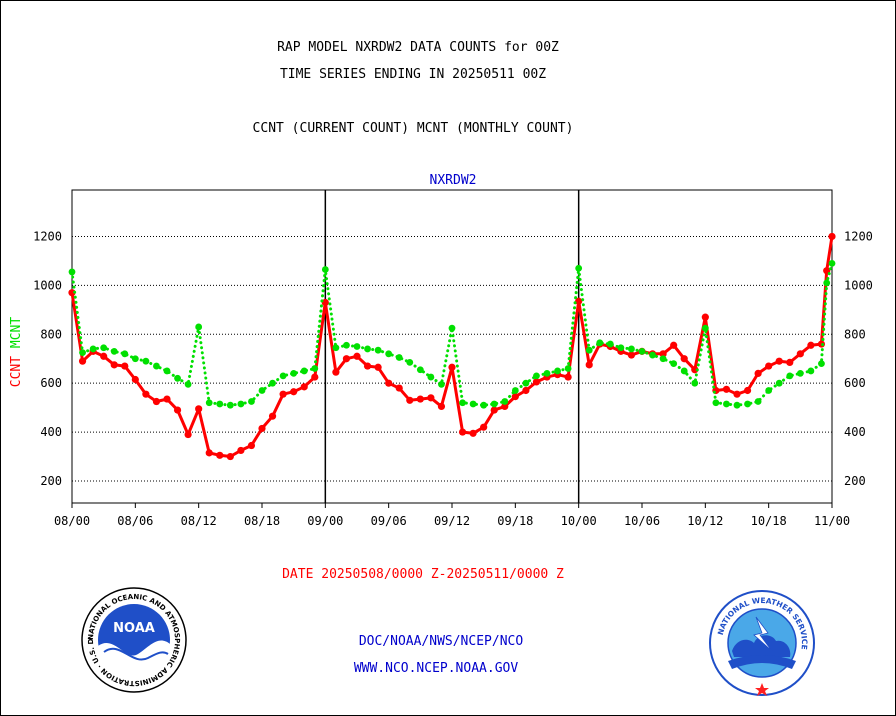 The width and height of the screenshot is (896, 716). Describe the element at coordinates (413, 74) in the screenshot. I see `title-line-2: TIME SERIES ENDING IN 20250511 00Z` at that location.